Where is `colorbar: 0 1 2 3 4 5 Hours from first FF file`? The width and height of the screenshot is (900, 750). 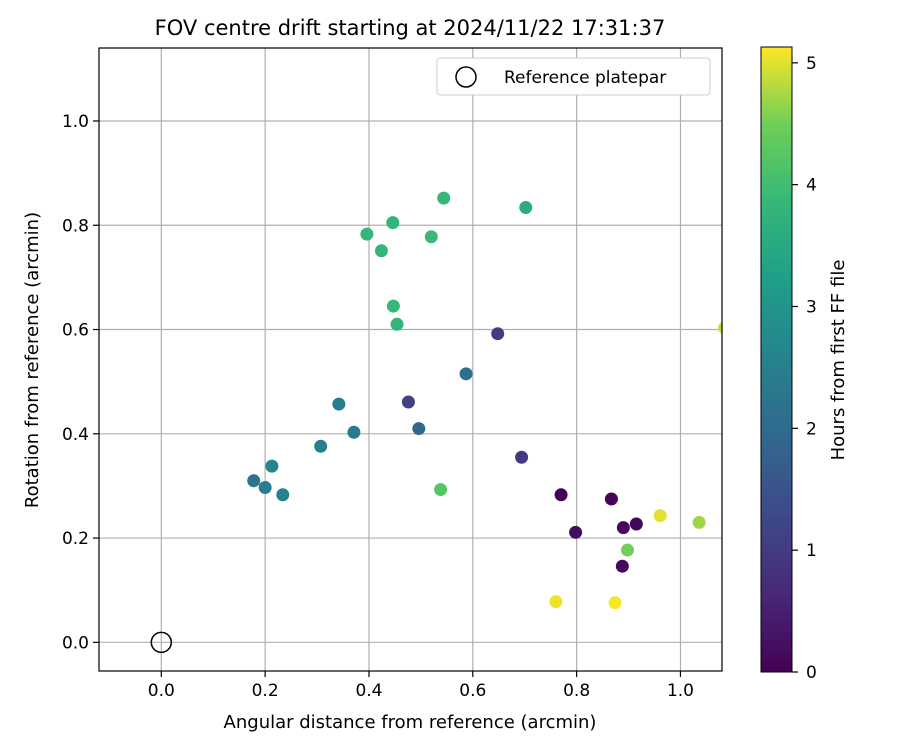
colorbar: 0 1 2 3 4 5 Hours from first FF file is located at coordinates (804, 364).